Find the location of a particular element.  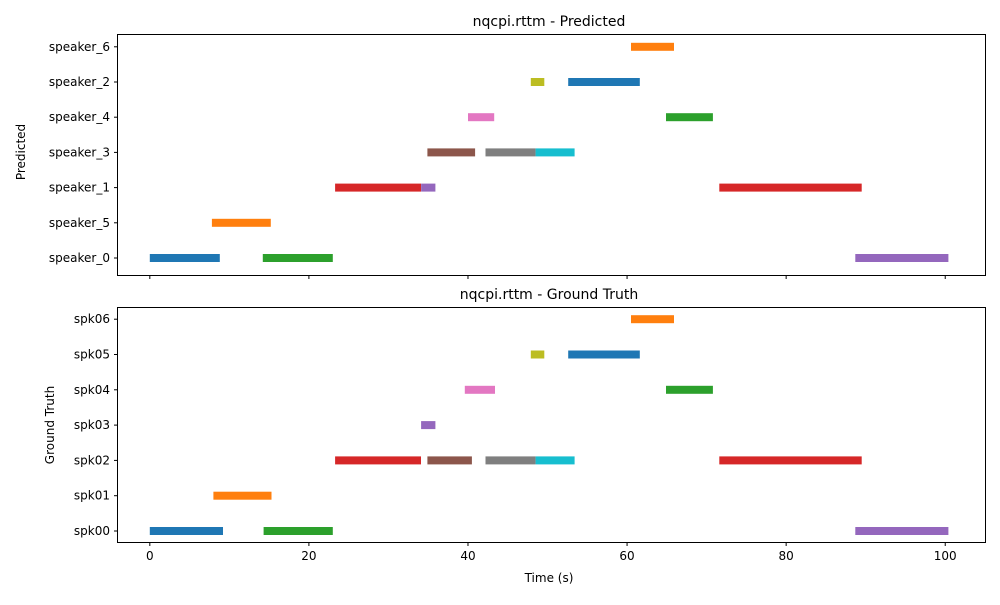

y-tick-label-speaker_6: speaker_6 is located at coordinates (79, 47).